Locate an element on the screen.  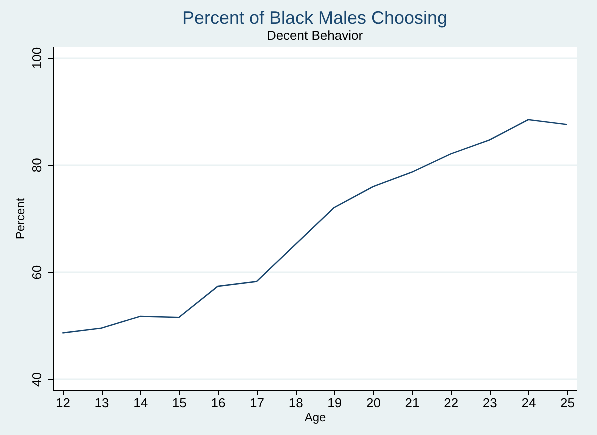
x-tick-label: 20 is located at coordinates (373, 403).